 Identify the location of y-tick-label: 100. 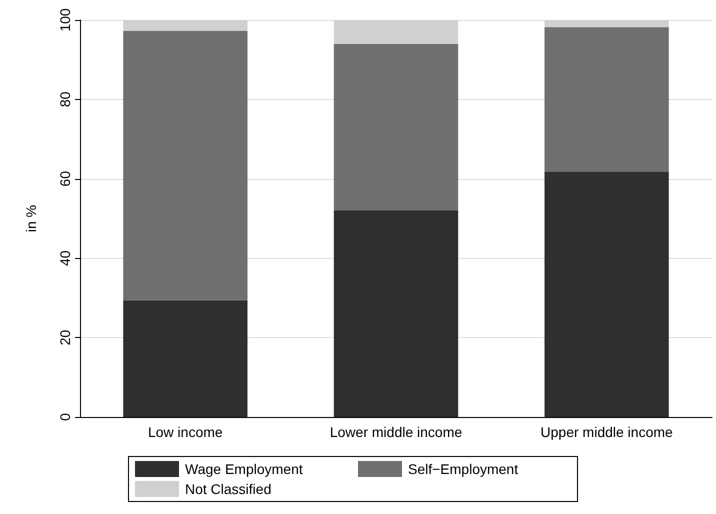
(65, 20).